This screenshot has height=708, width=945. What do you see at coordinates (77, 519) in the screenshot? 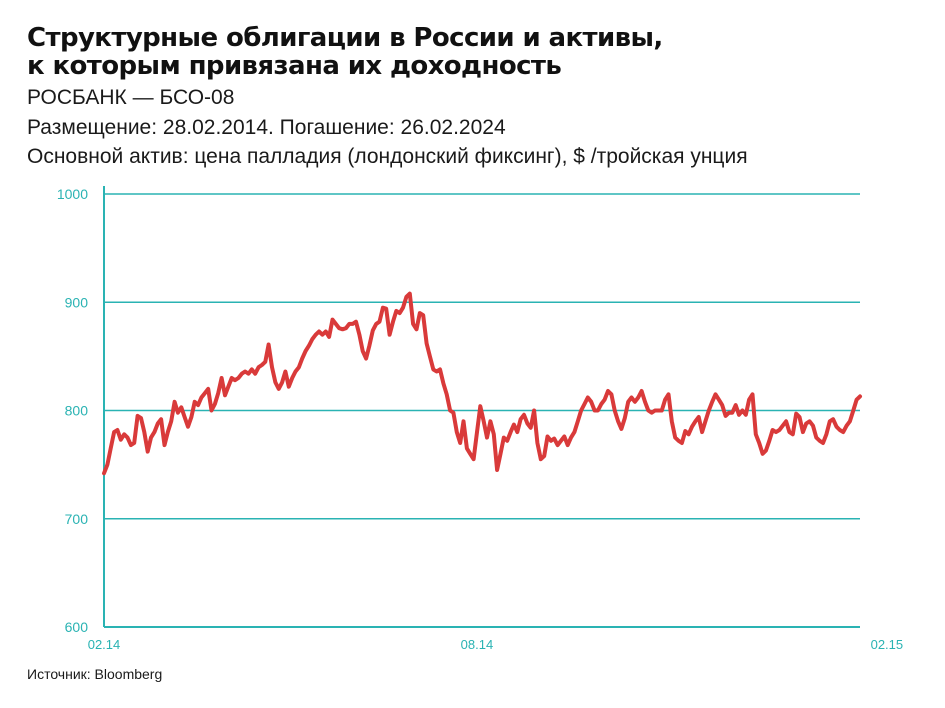
I see `y-tick-label-700: 700` at bounding box center [77, 519].